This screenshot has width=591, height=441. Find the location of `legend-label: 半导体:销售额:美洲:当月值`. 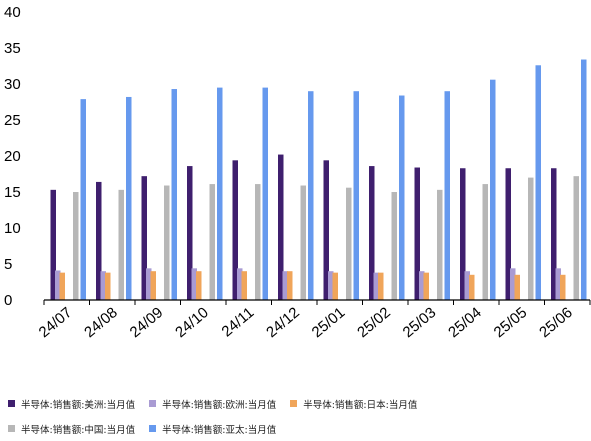

legend-label: 半导体:销售额:美洲:当月值 is located at coordinates (78, 405).